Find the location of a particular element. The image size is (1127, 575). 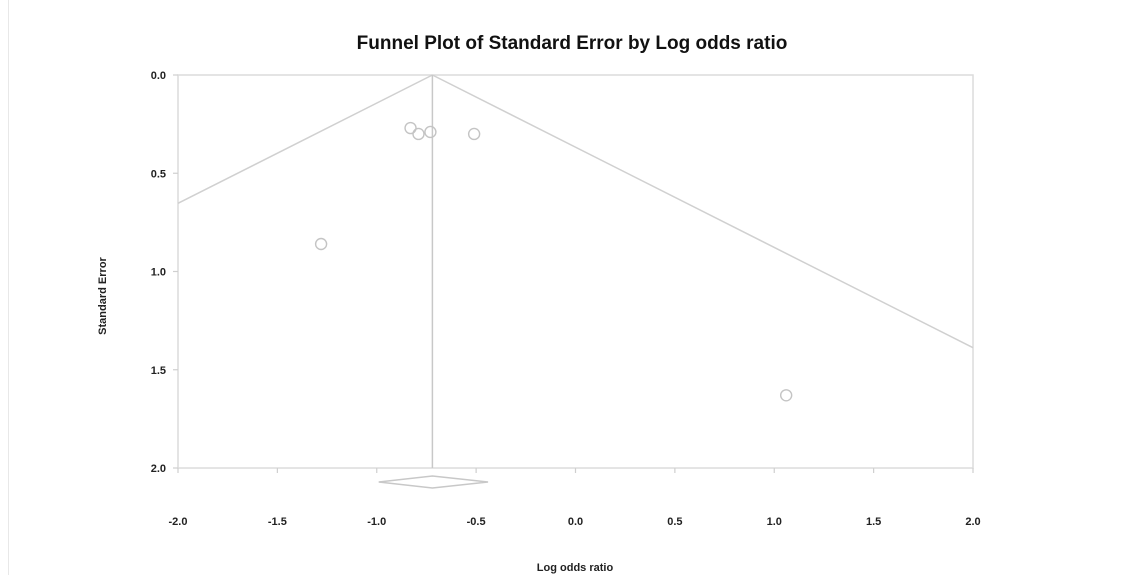

summary-diamond is located at coordinates (433, 482).